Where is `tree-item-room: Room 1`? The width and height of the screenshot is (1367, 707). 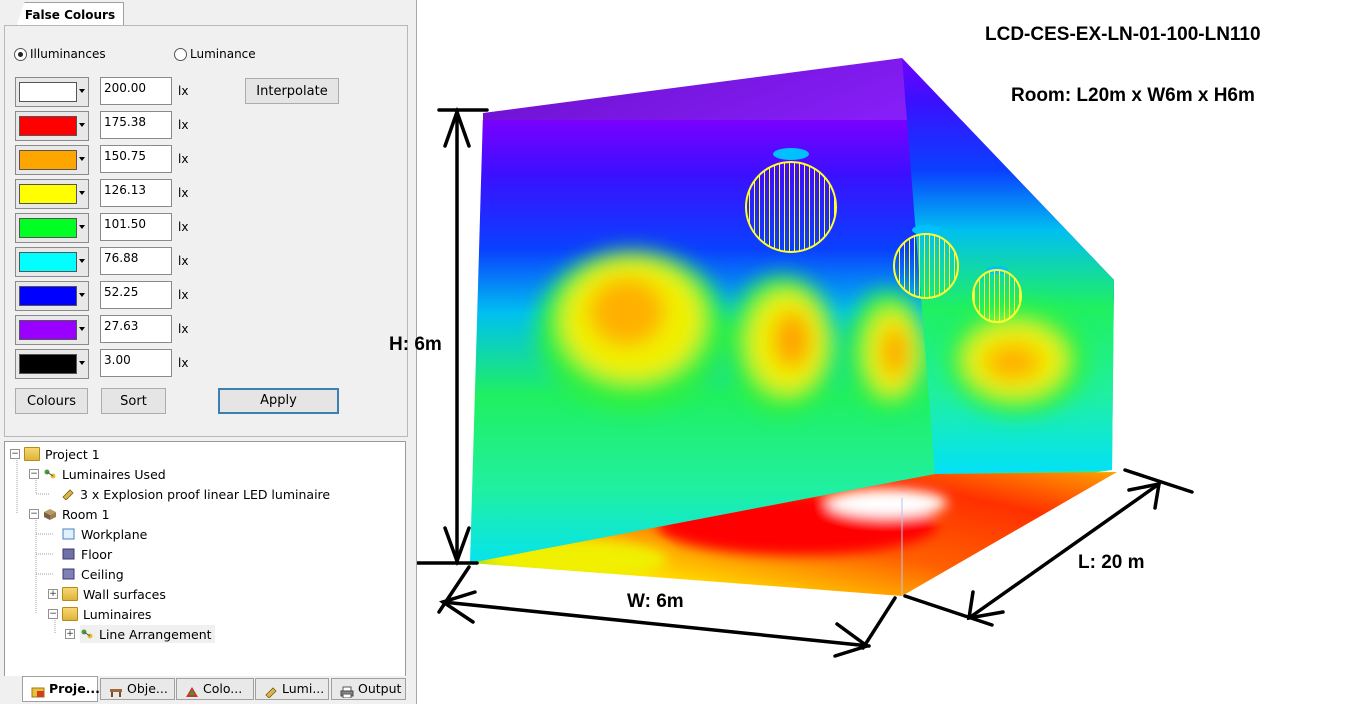
tree-item-room: Room 1 is located at coordinates (76, 514).